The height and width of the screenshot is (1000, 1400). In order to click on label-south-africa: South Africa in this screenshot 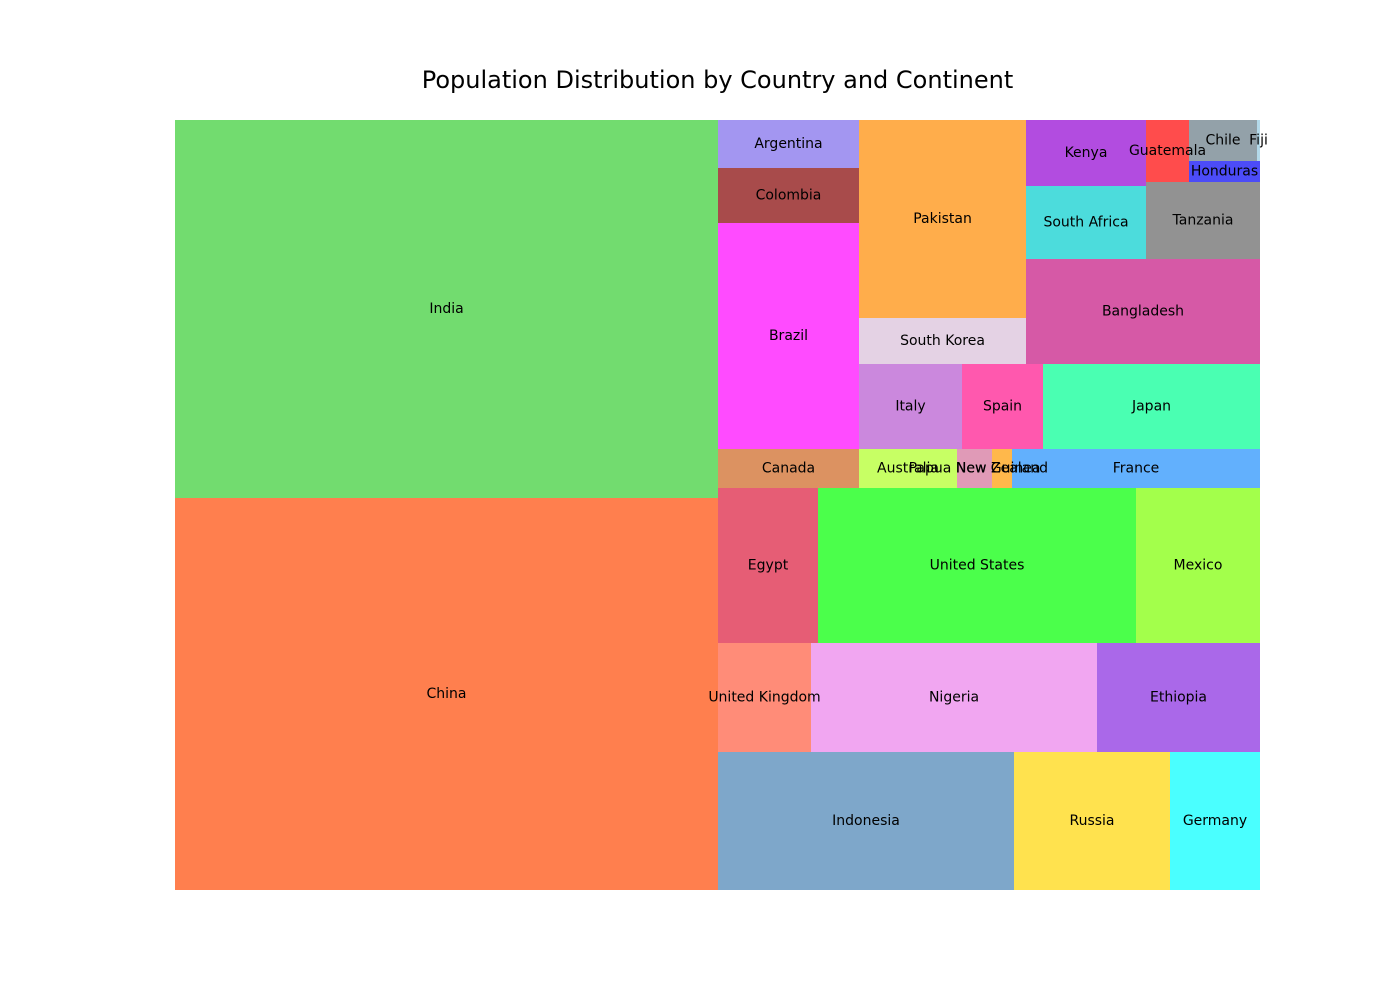, I will do `click(1085, 223)`.